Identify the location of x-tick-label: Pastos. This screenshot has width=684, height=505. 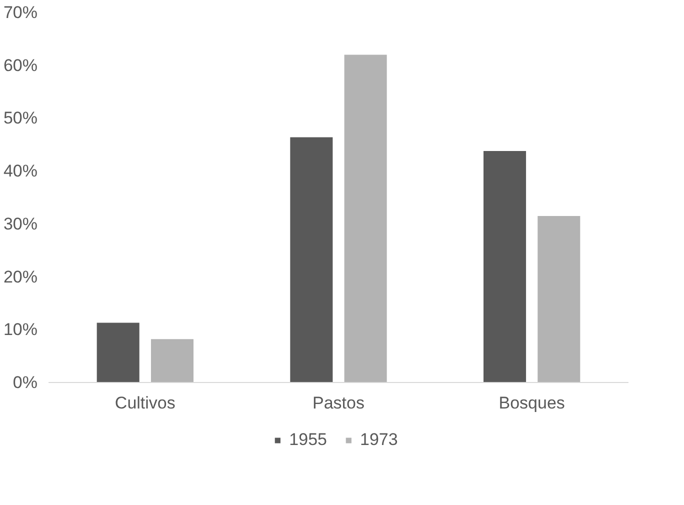
(338, 403).